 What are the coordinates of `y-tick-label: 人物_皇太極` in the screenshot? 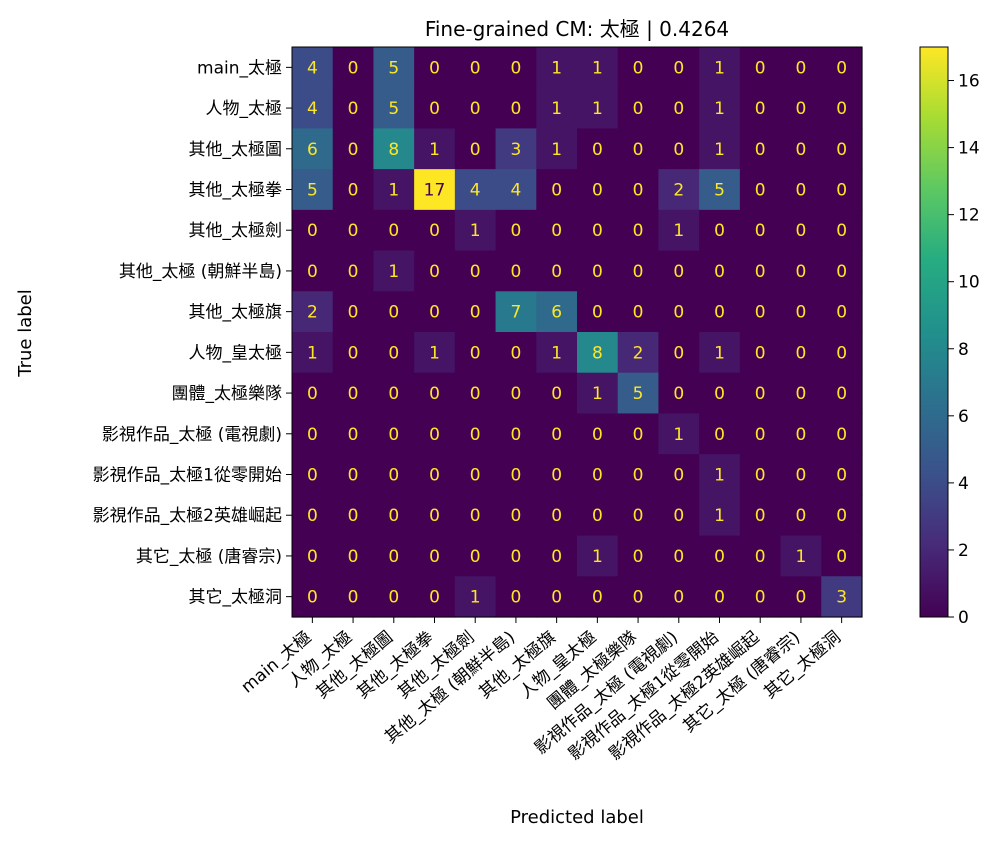 It's located at (236, 353).